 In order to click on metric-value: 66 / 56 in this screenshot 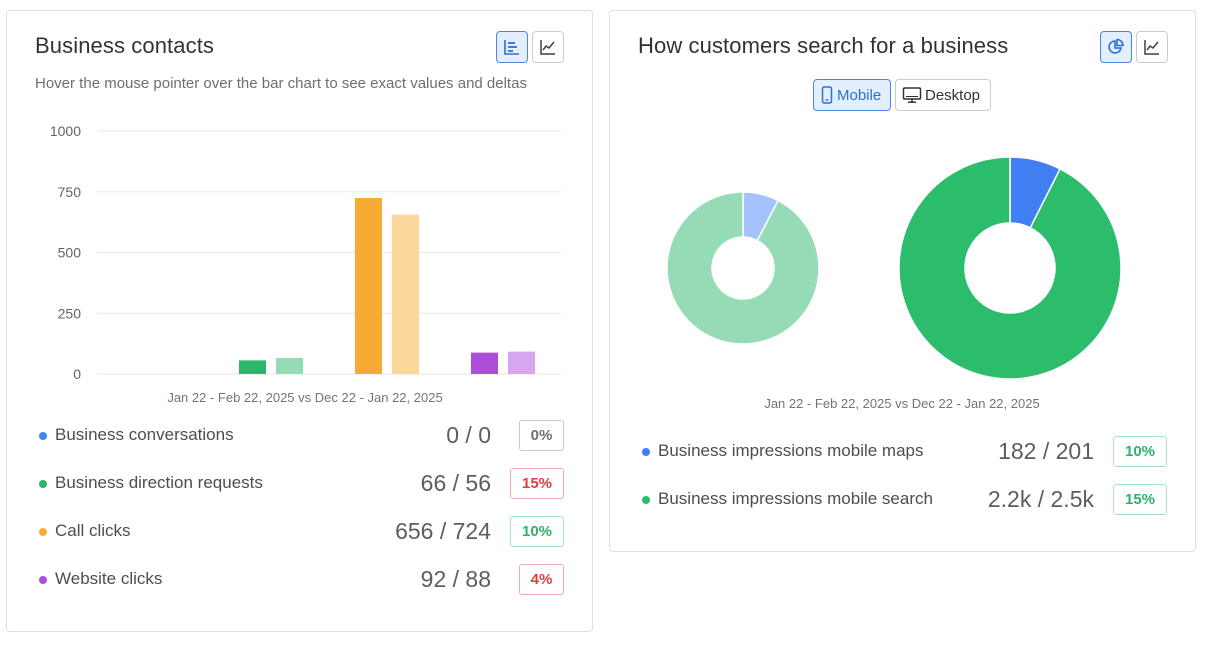, I will do `click(455, 483)`.